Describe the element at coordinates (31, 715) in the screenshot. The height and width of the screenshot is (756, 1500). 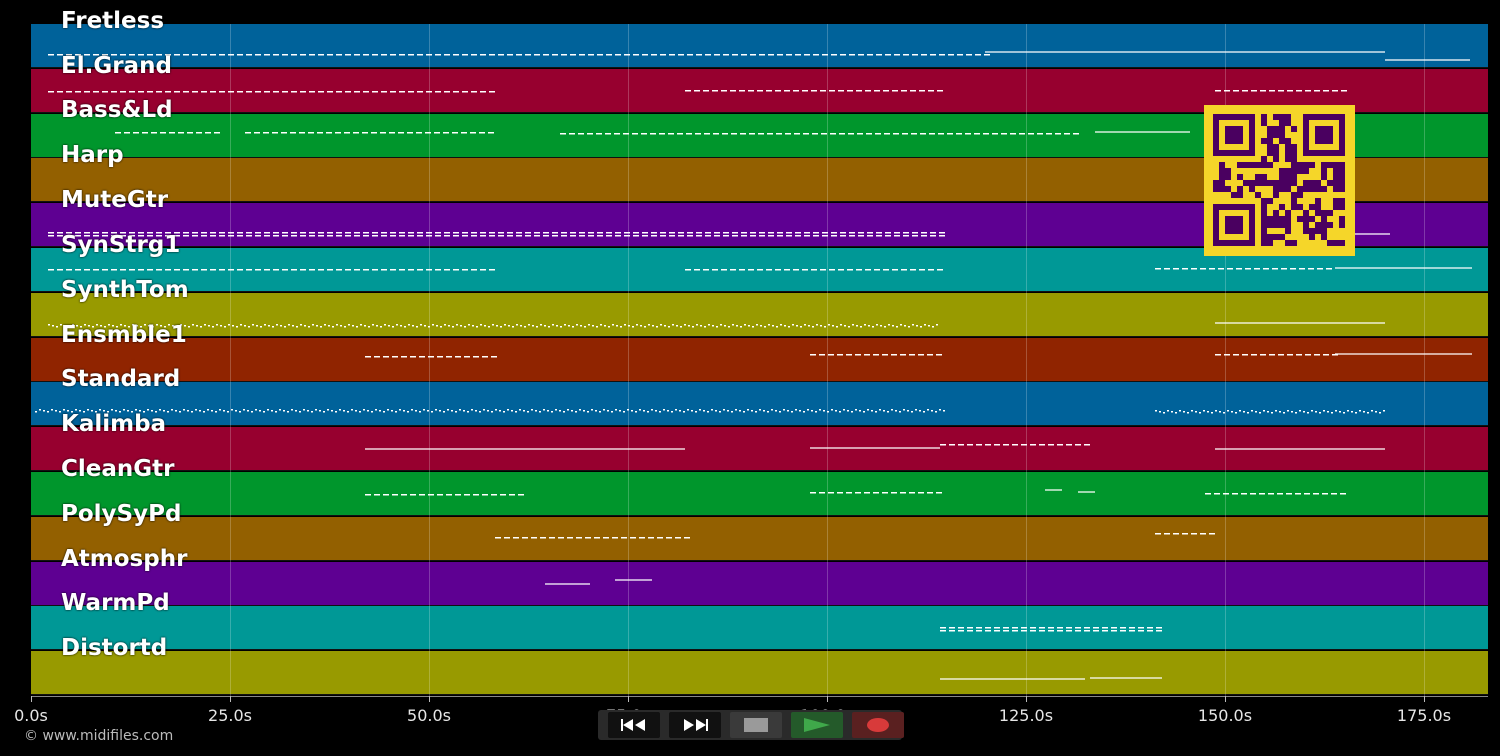
I see `time-tick-label: 0.0s` at that location.